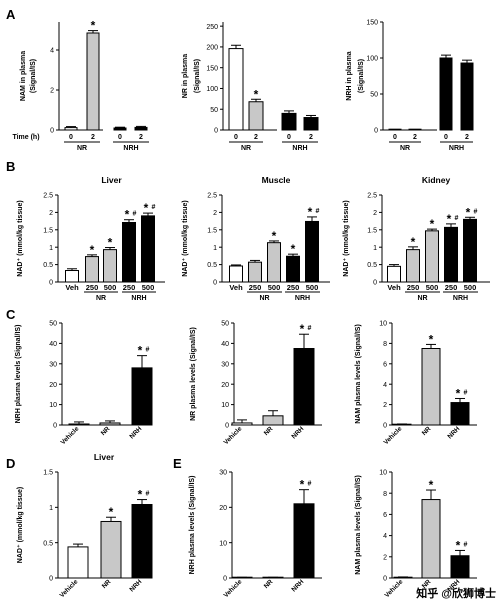 Image resolution: width=501 pixels, height=606 pixels. I want to click on y-tick-label: 100, so click(212, 89).